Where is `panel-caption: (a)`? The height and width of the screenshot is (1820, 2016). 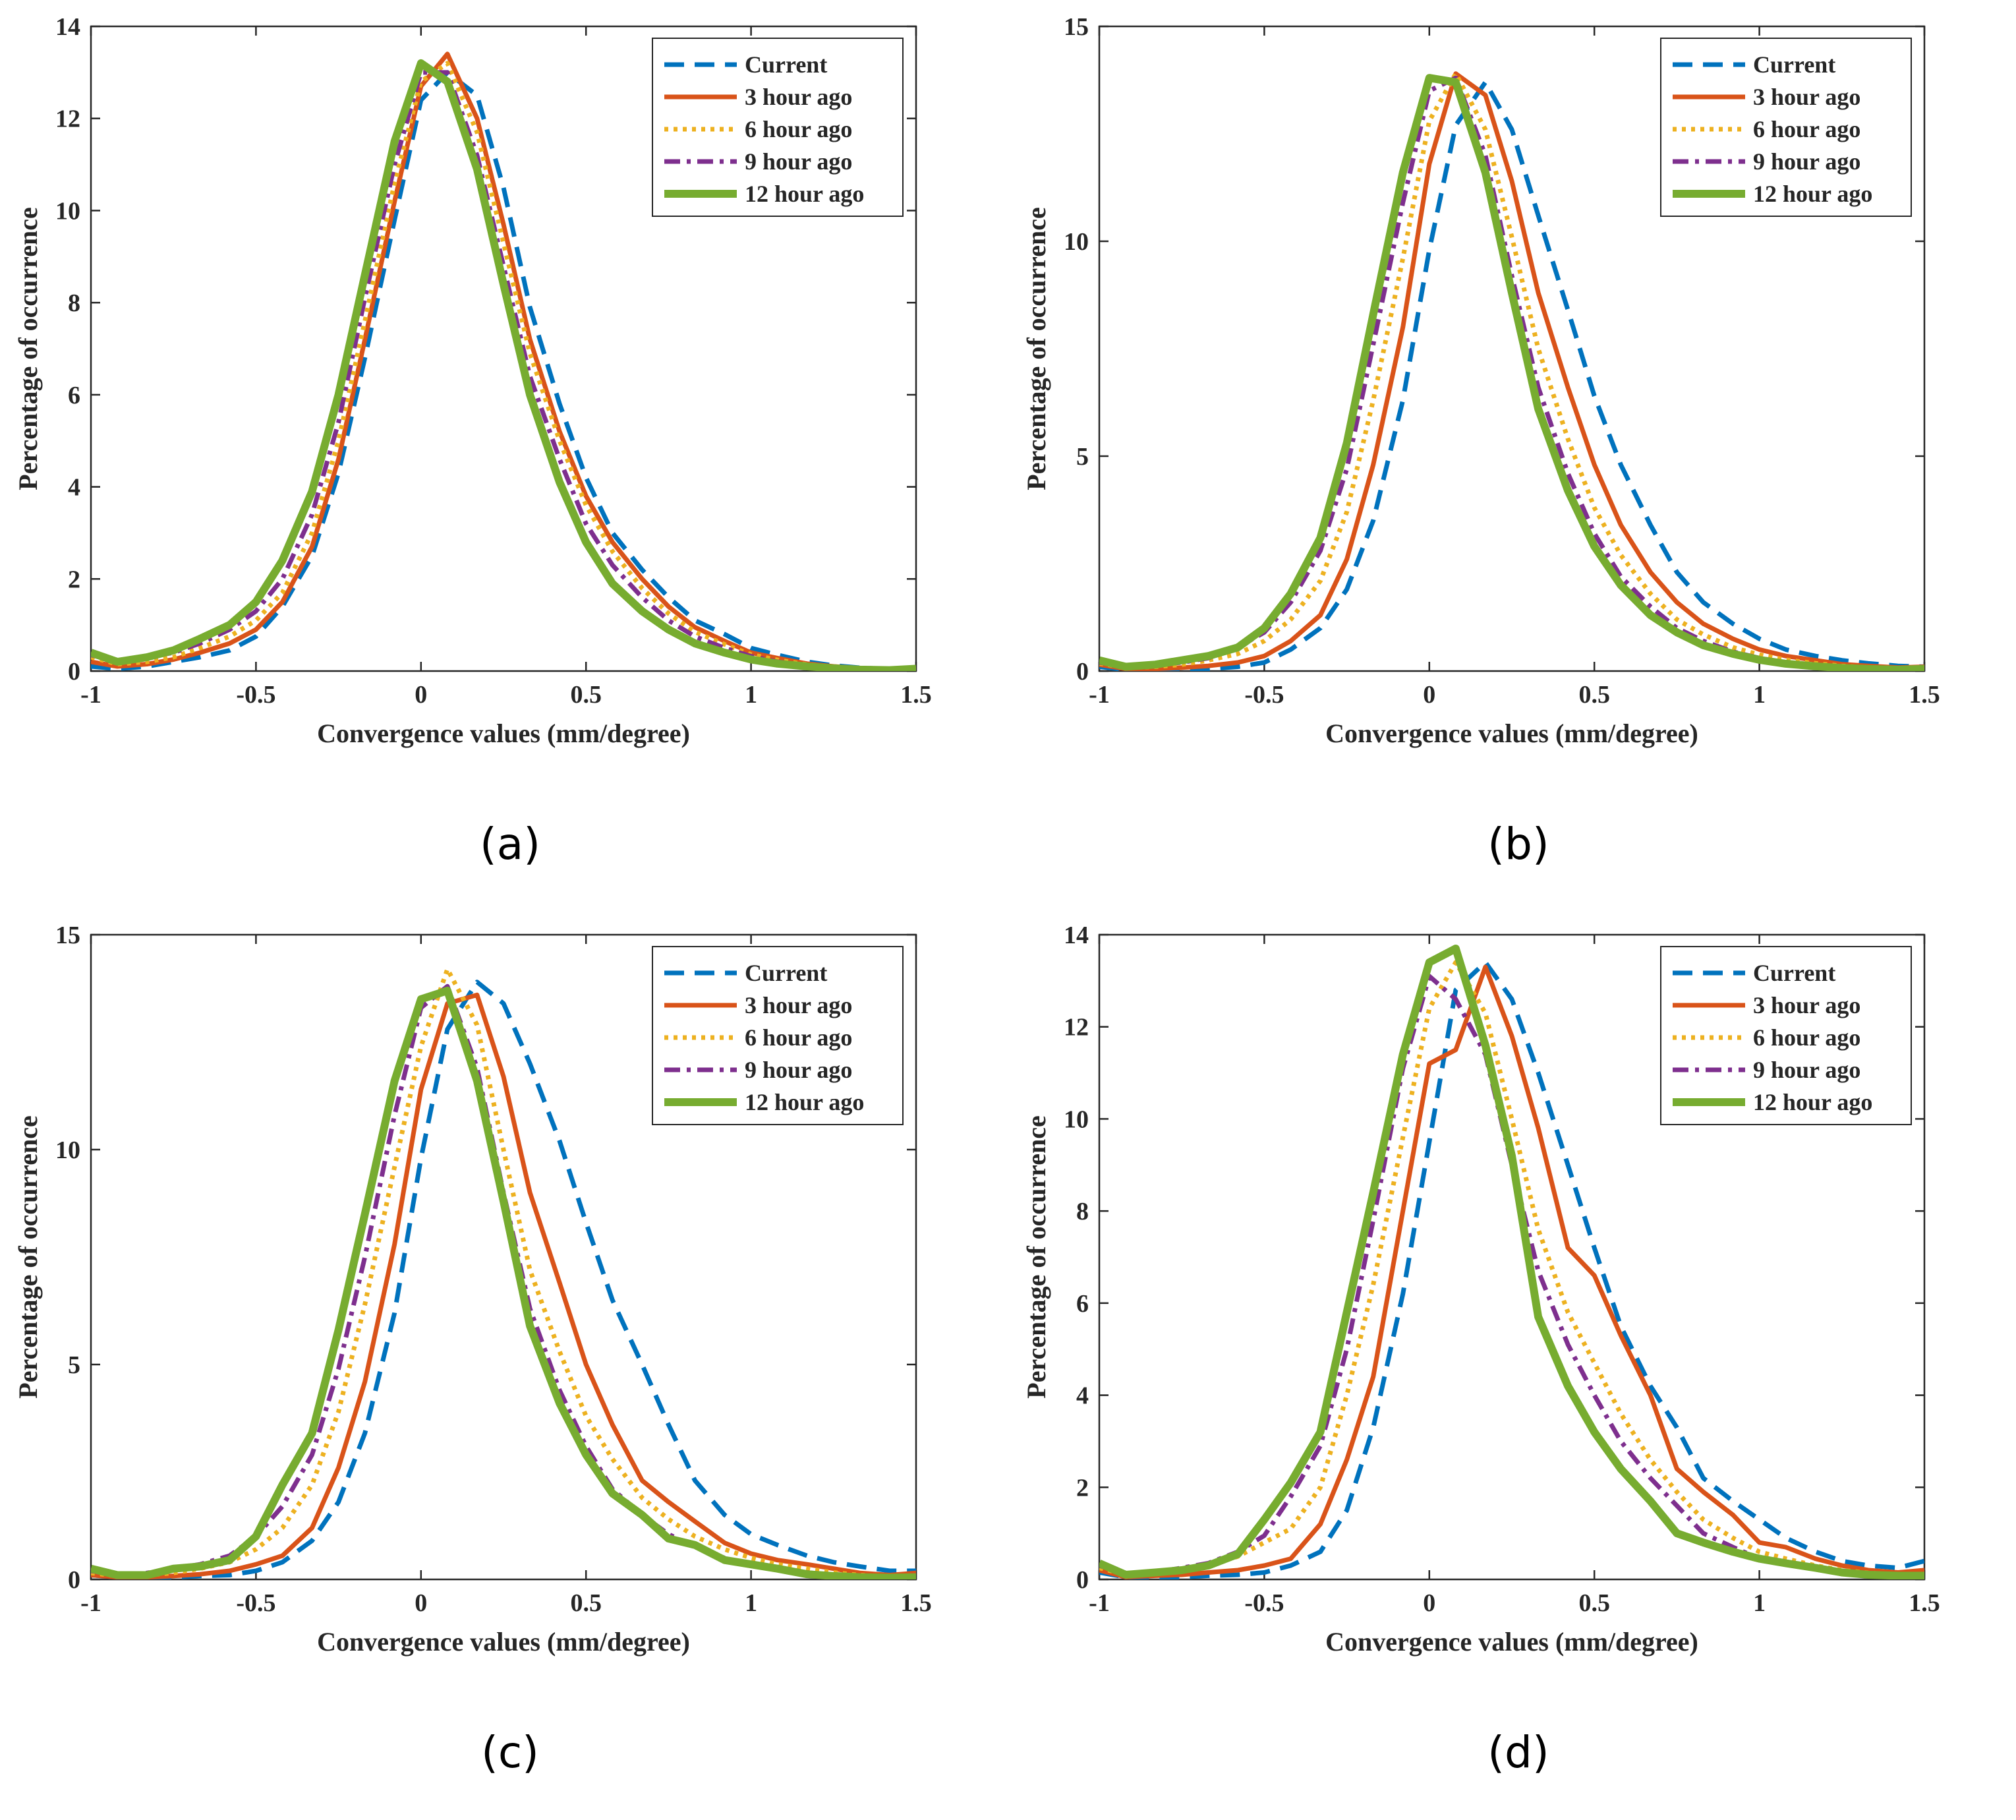 panel-caption: (a) is located at coordinates (510, 844).